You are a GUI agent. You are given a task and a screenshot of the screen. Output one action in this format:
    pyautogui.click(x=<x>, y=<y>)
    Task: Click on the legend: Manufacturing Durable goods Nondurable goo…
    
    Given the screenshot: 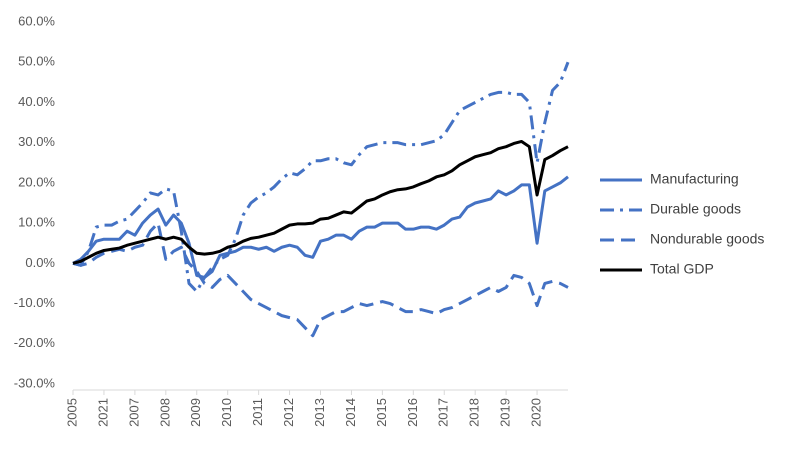 What is the action you would take?
    pyautogui.click(x=682, y=224)
    